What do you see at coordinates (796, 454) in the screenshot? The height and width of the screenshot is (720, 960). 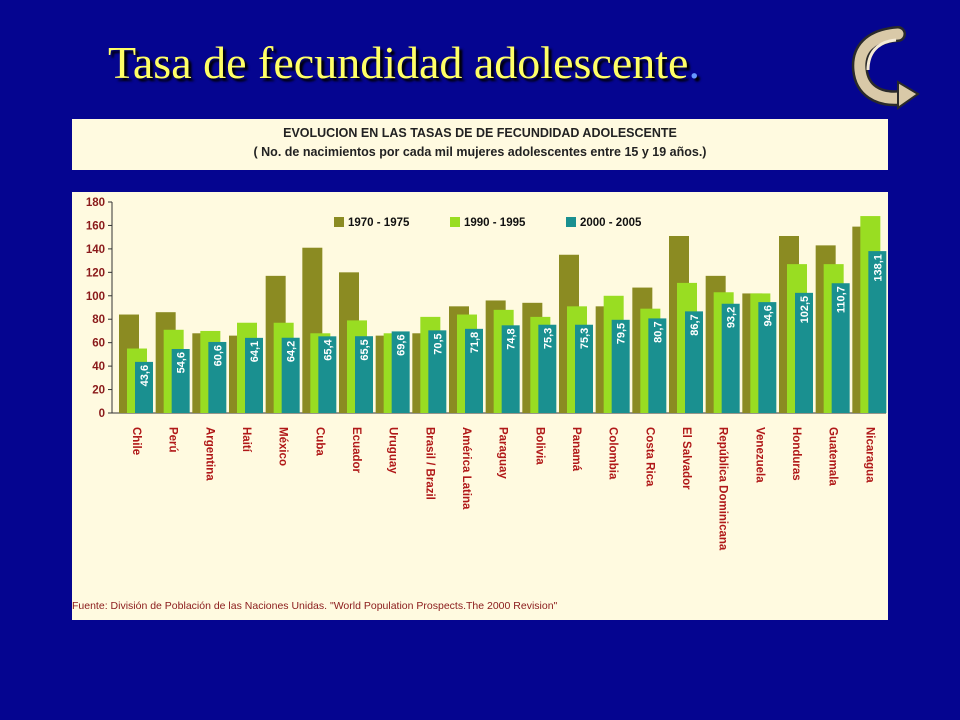 I see `category-label: Honduras` at bounding box center [796, 454].